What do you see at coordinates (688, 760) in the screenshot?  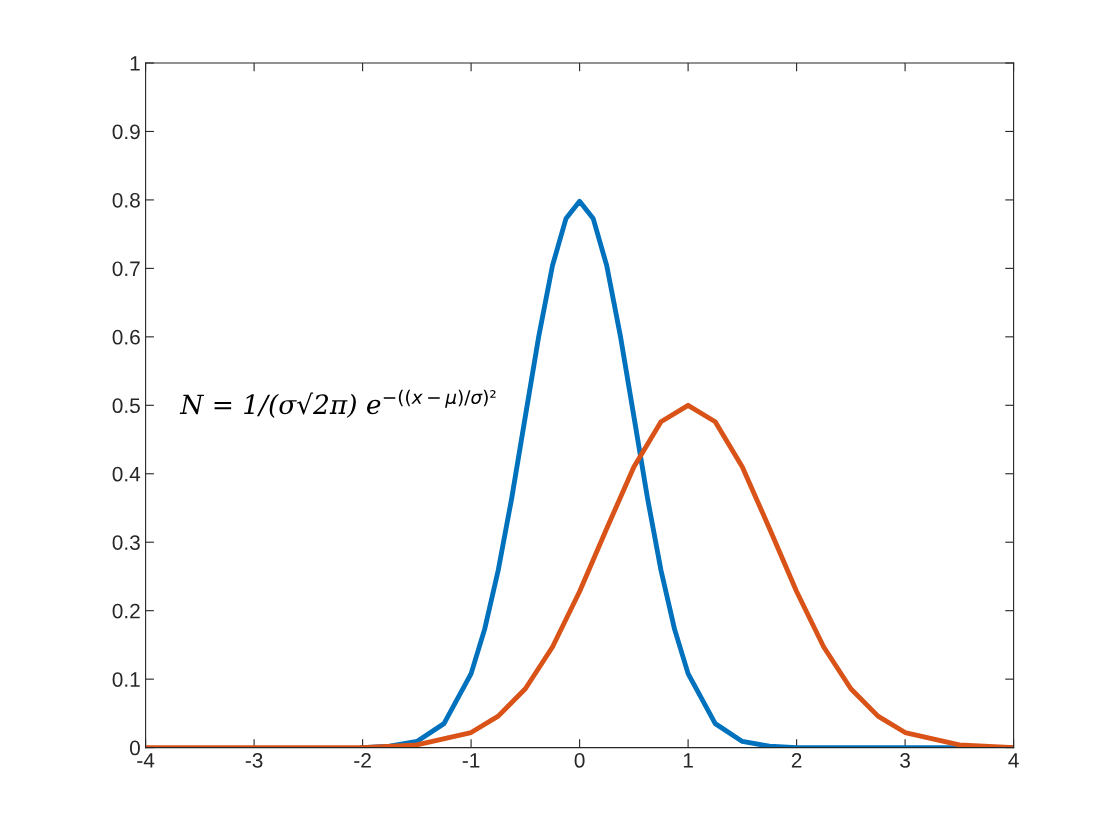 I see `x-tick-label: 1` at bounding box center [688, 760].